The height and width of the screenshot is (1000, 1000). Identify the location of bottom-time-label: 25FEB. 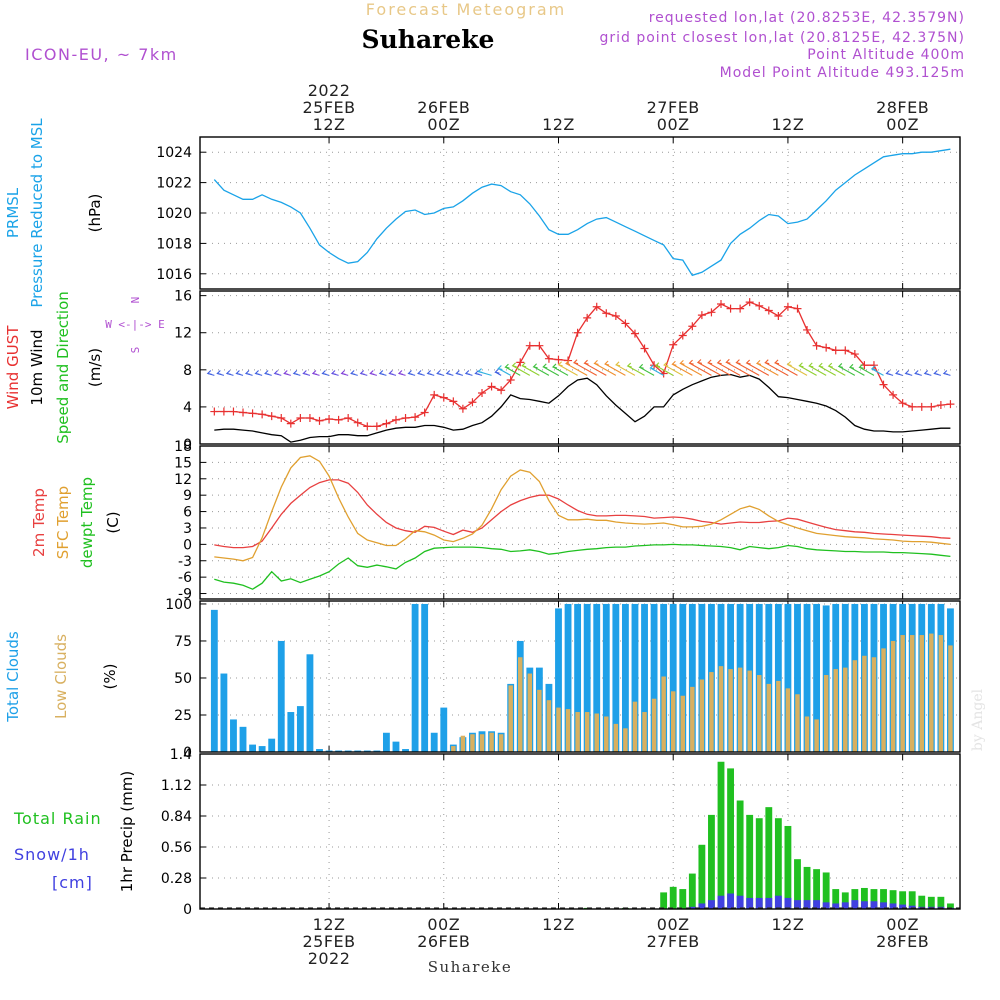
(328, 941).